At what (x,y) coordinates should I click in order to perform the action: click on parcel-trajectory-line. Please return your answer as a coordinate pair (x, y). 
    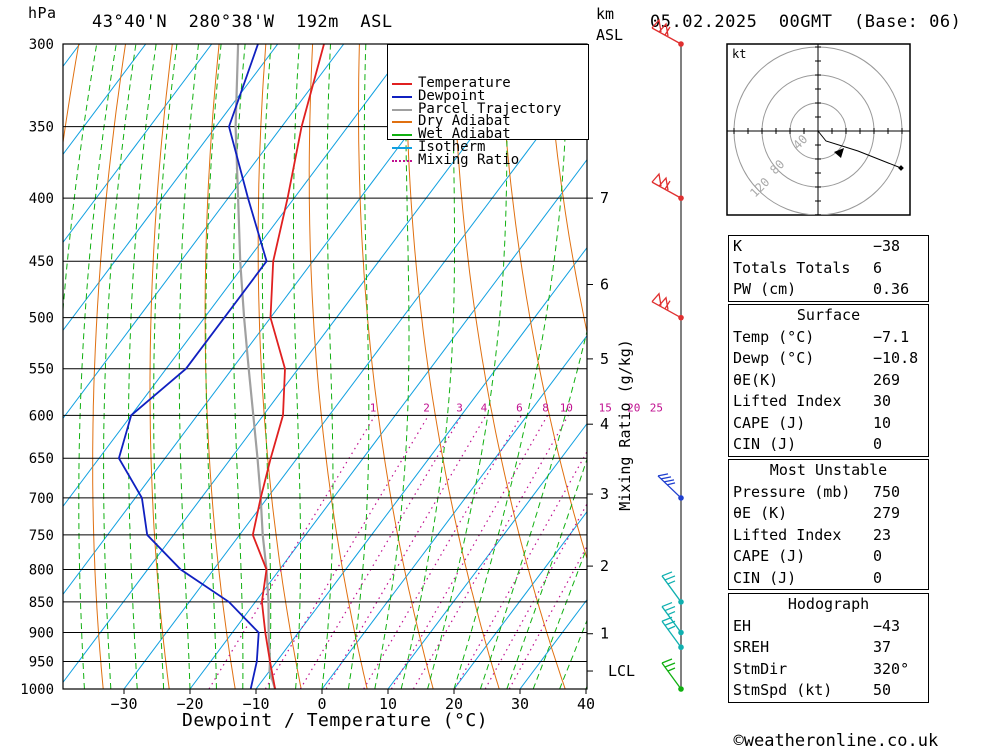
    Looking at the image, I should click on (256, 366).